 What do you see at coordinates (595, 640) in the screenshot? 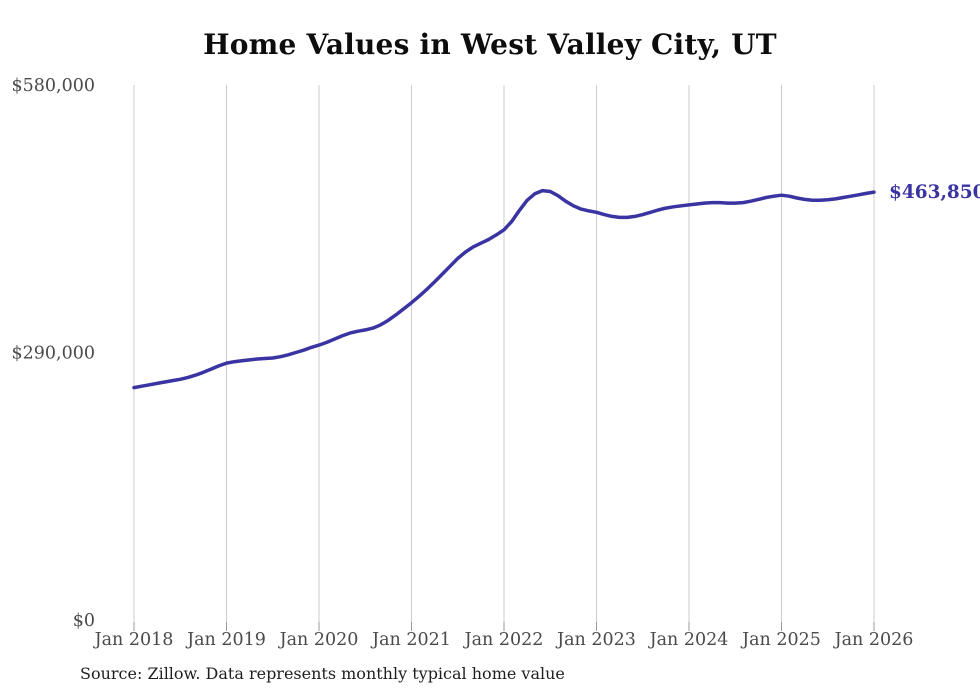
I see `x-axis-label: Jan 2023` at bounding box center [595, 640].